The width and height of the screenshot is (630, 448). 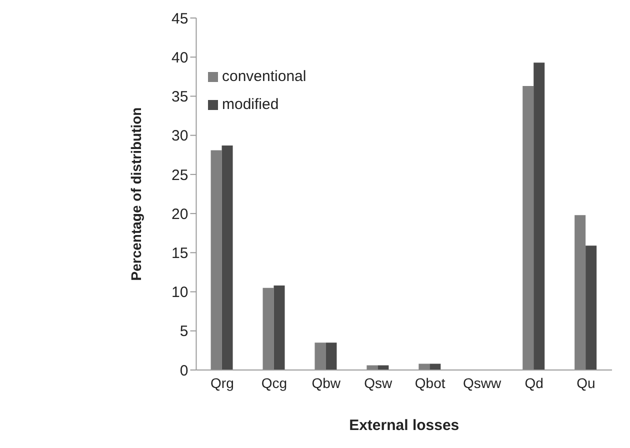 I want to click on x-tick-label: Qcg, so click(x=274, y=382).